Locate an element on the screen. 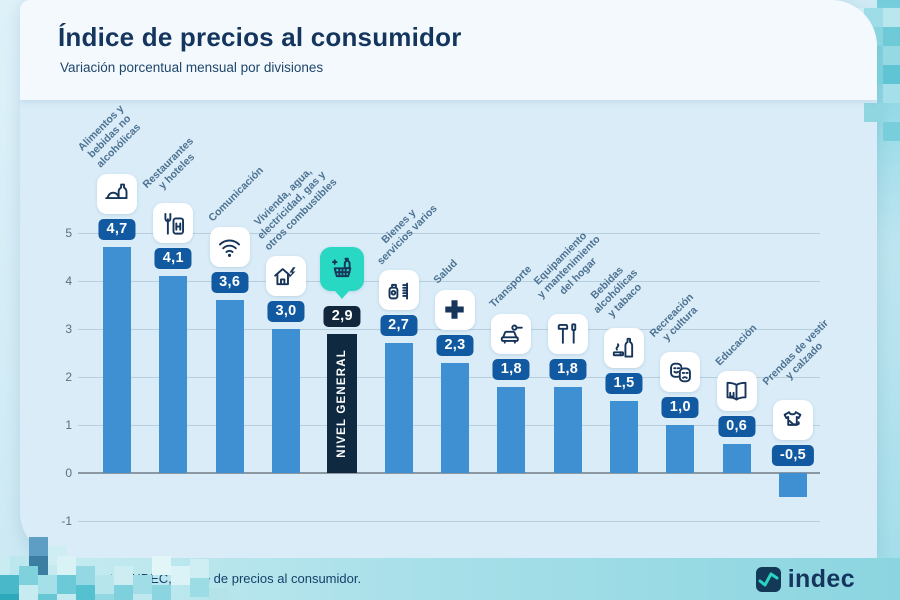 This screenshot has height=600, width=900. health-cross-icon is located at coordinates (454, 309).